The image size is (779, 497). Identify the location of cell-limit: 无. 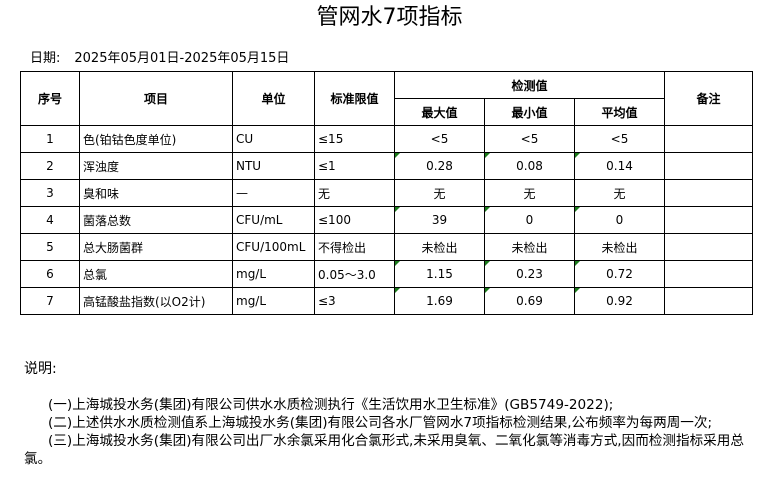
(354, 193).